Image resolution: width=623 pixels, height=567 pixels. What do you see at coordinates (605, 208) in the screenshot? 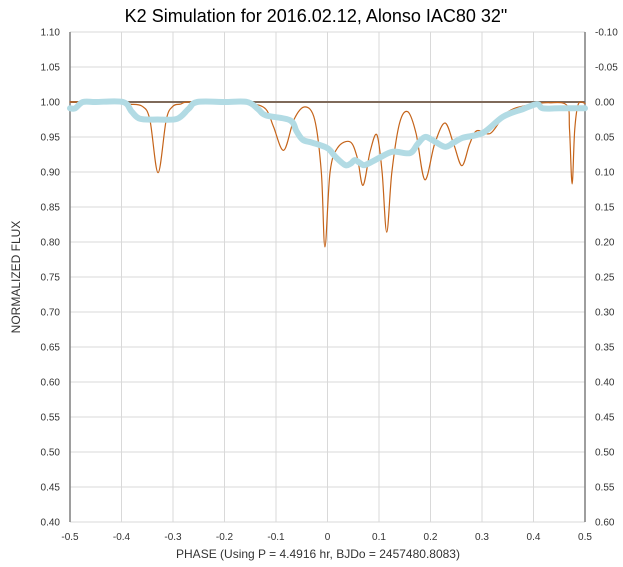
I see `y2-tick-label: 0.15` at bounding box center [605, 208].